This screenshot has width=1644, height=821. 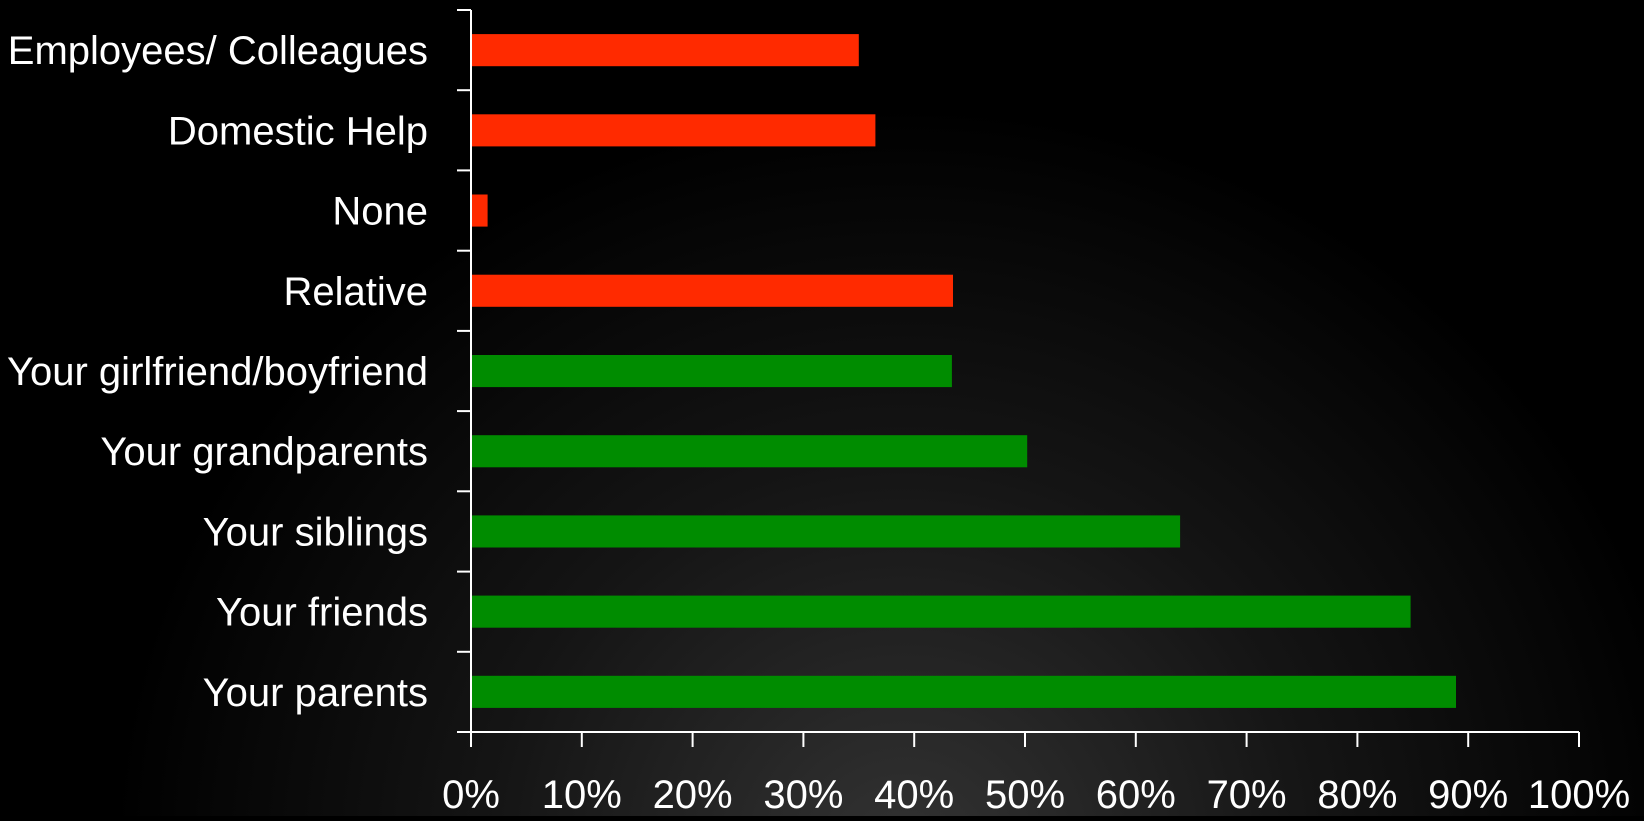 What do you see at coordinates (749, 451) in the screenshot?
I see `bar-your-grandparents` at bounding box center [749, 451].